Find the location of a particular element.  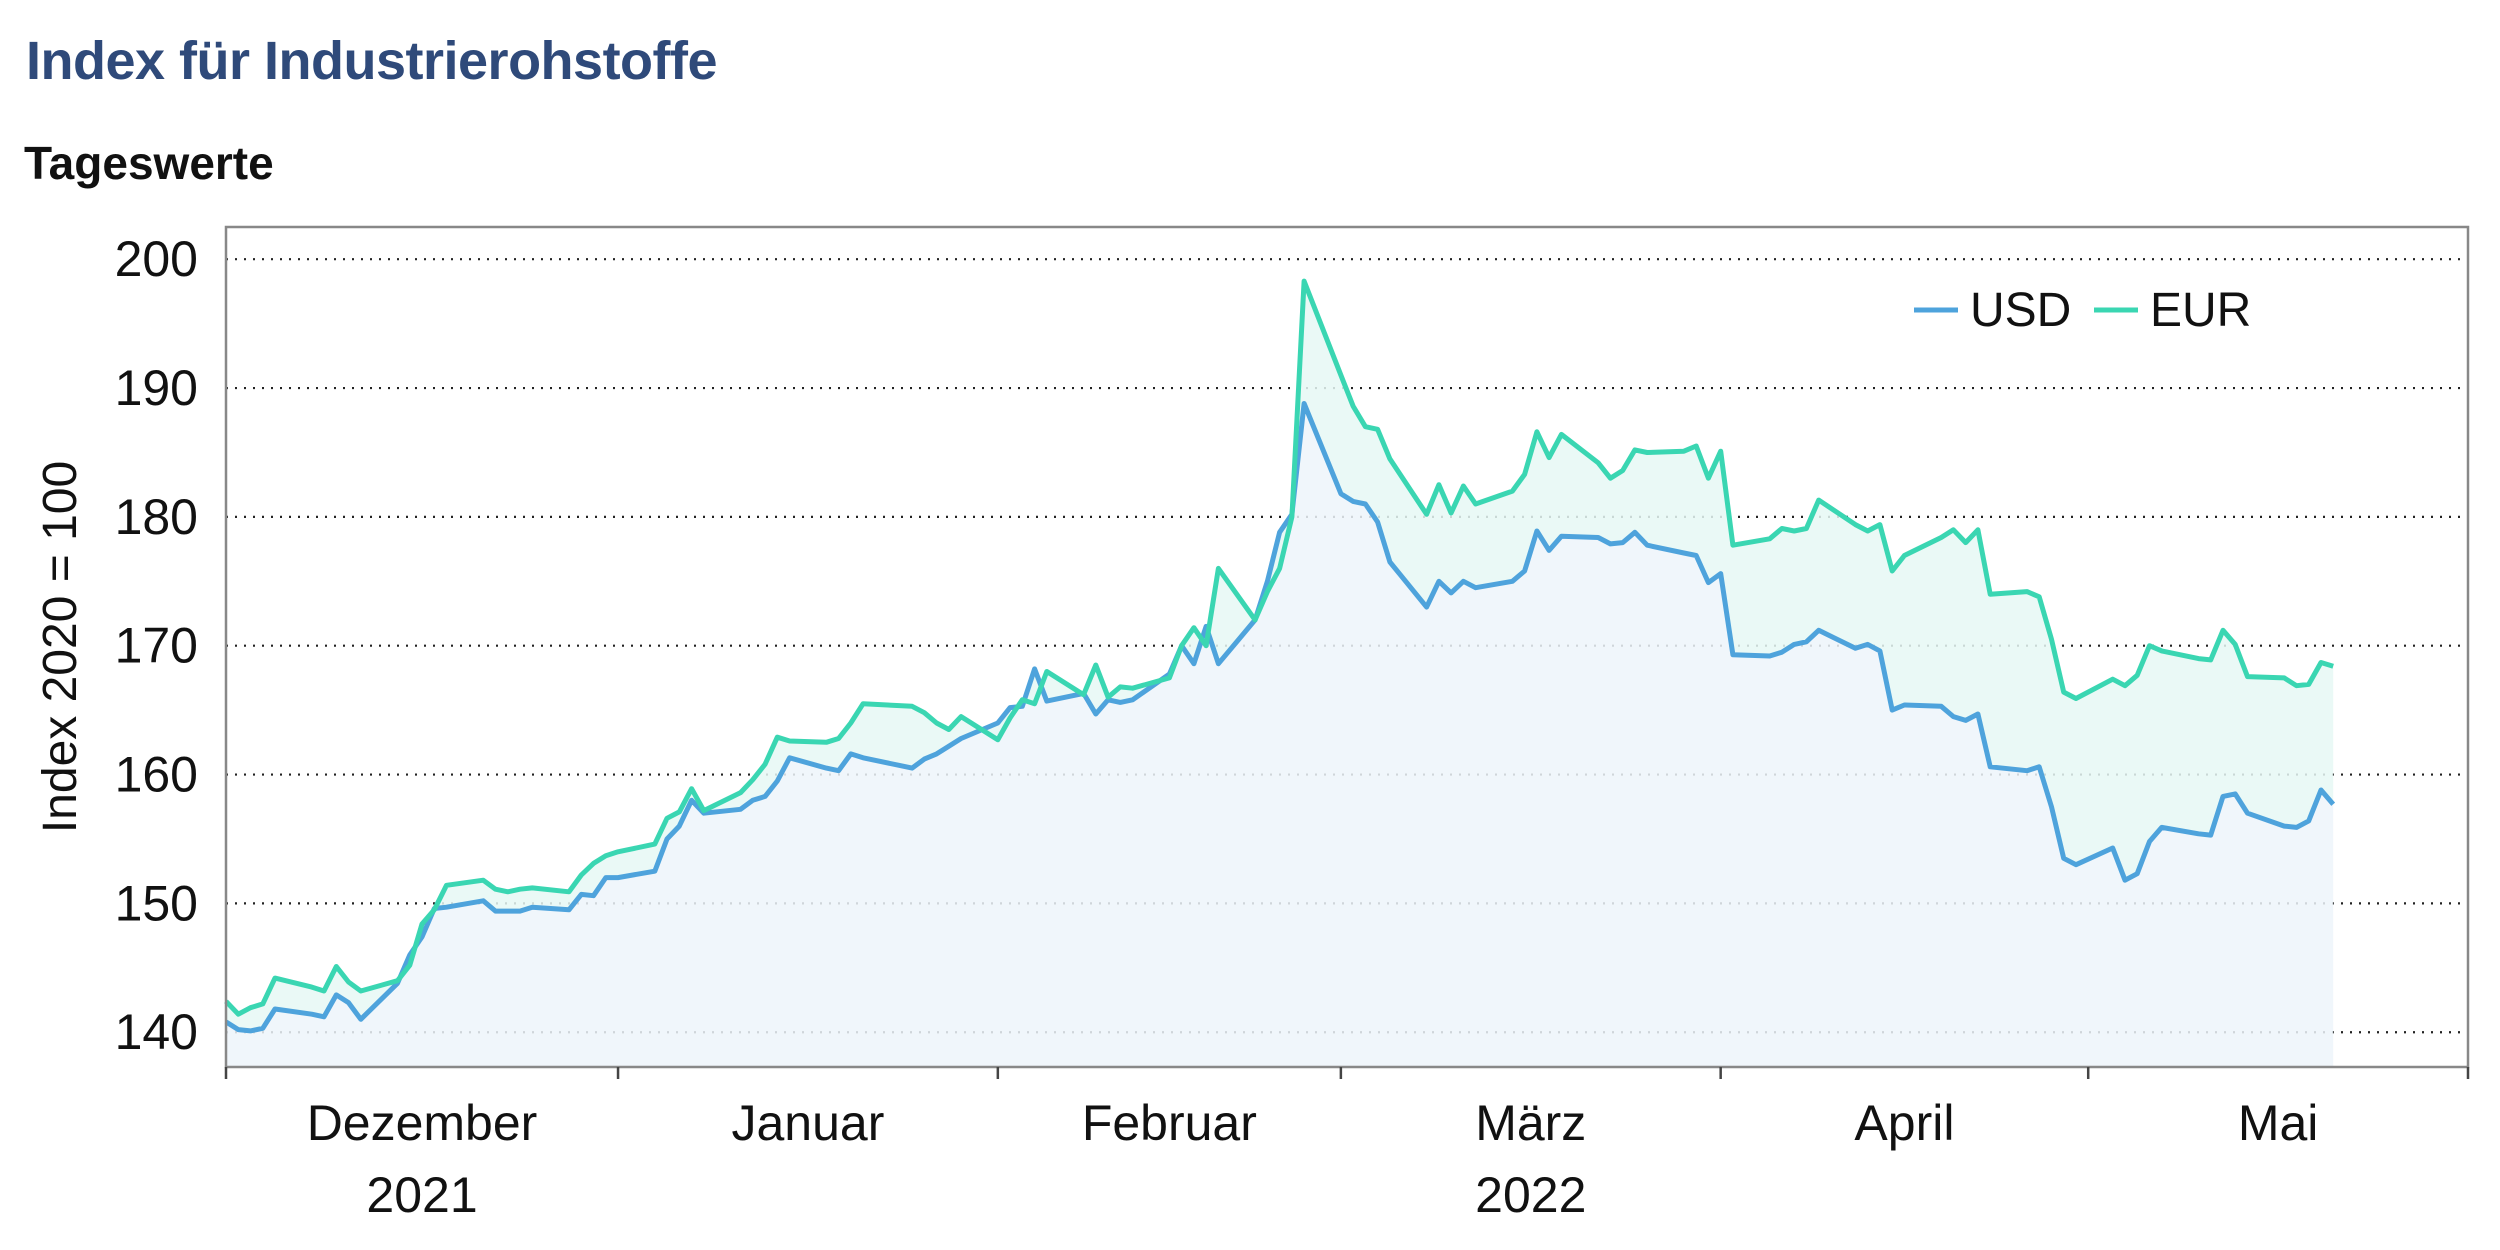

legend-label-usd: USD is located at coordinates (2020, 310).